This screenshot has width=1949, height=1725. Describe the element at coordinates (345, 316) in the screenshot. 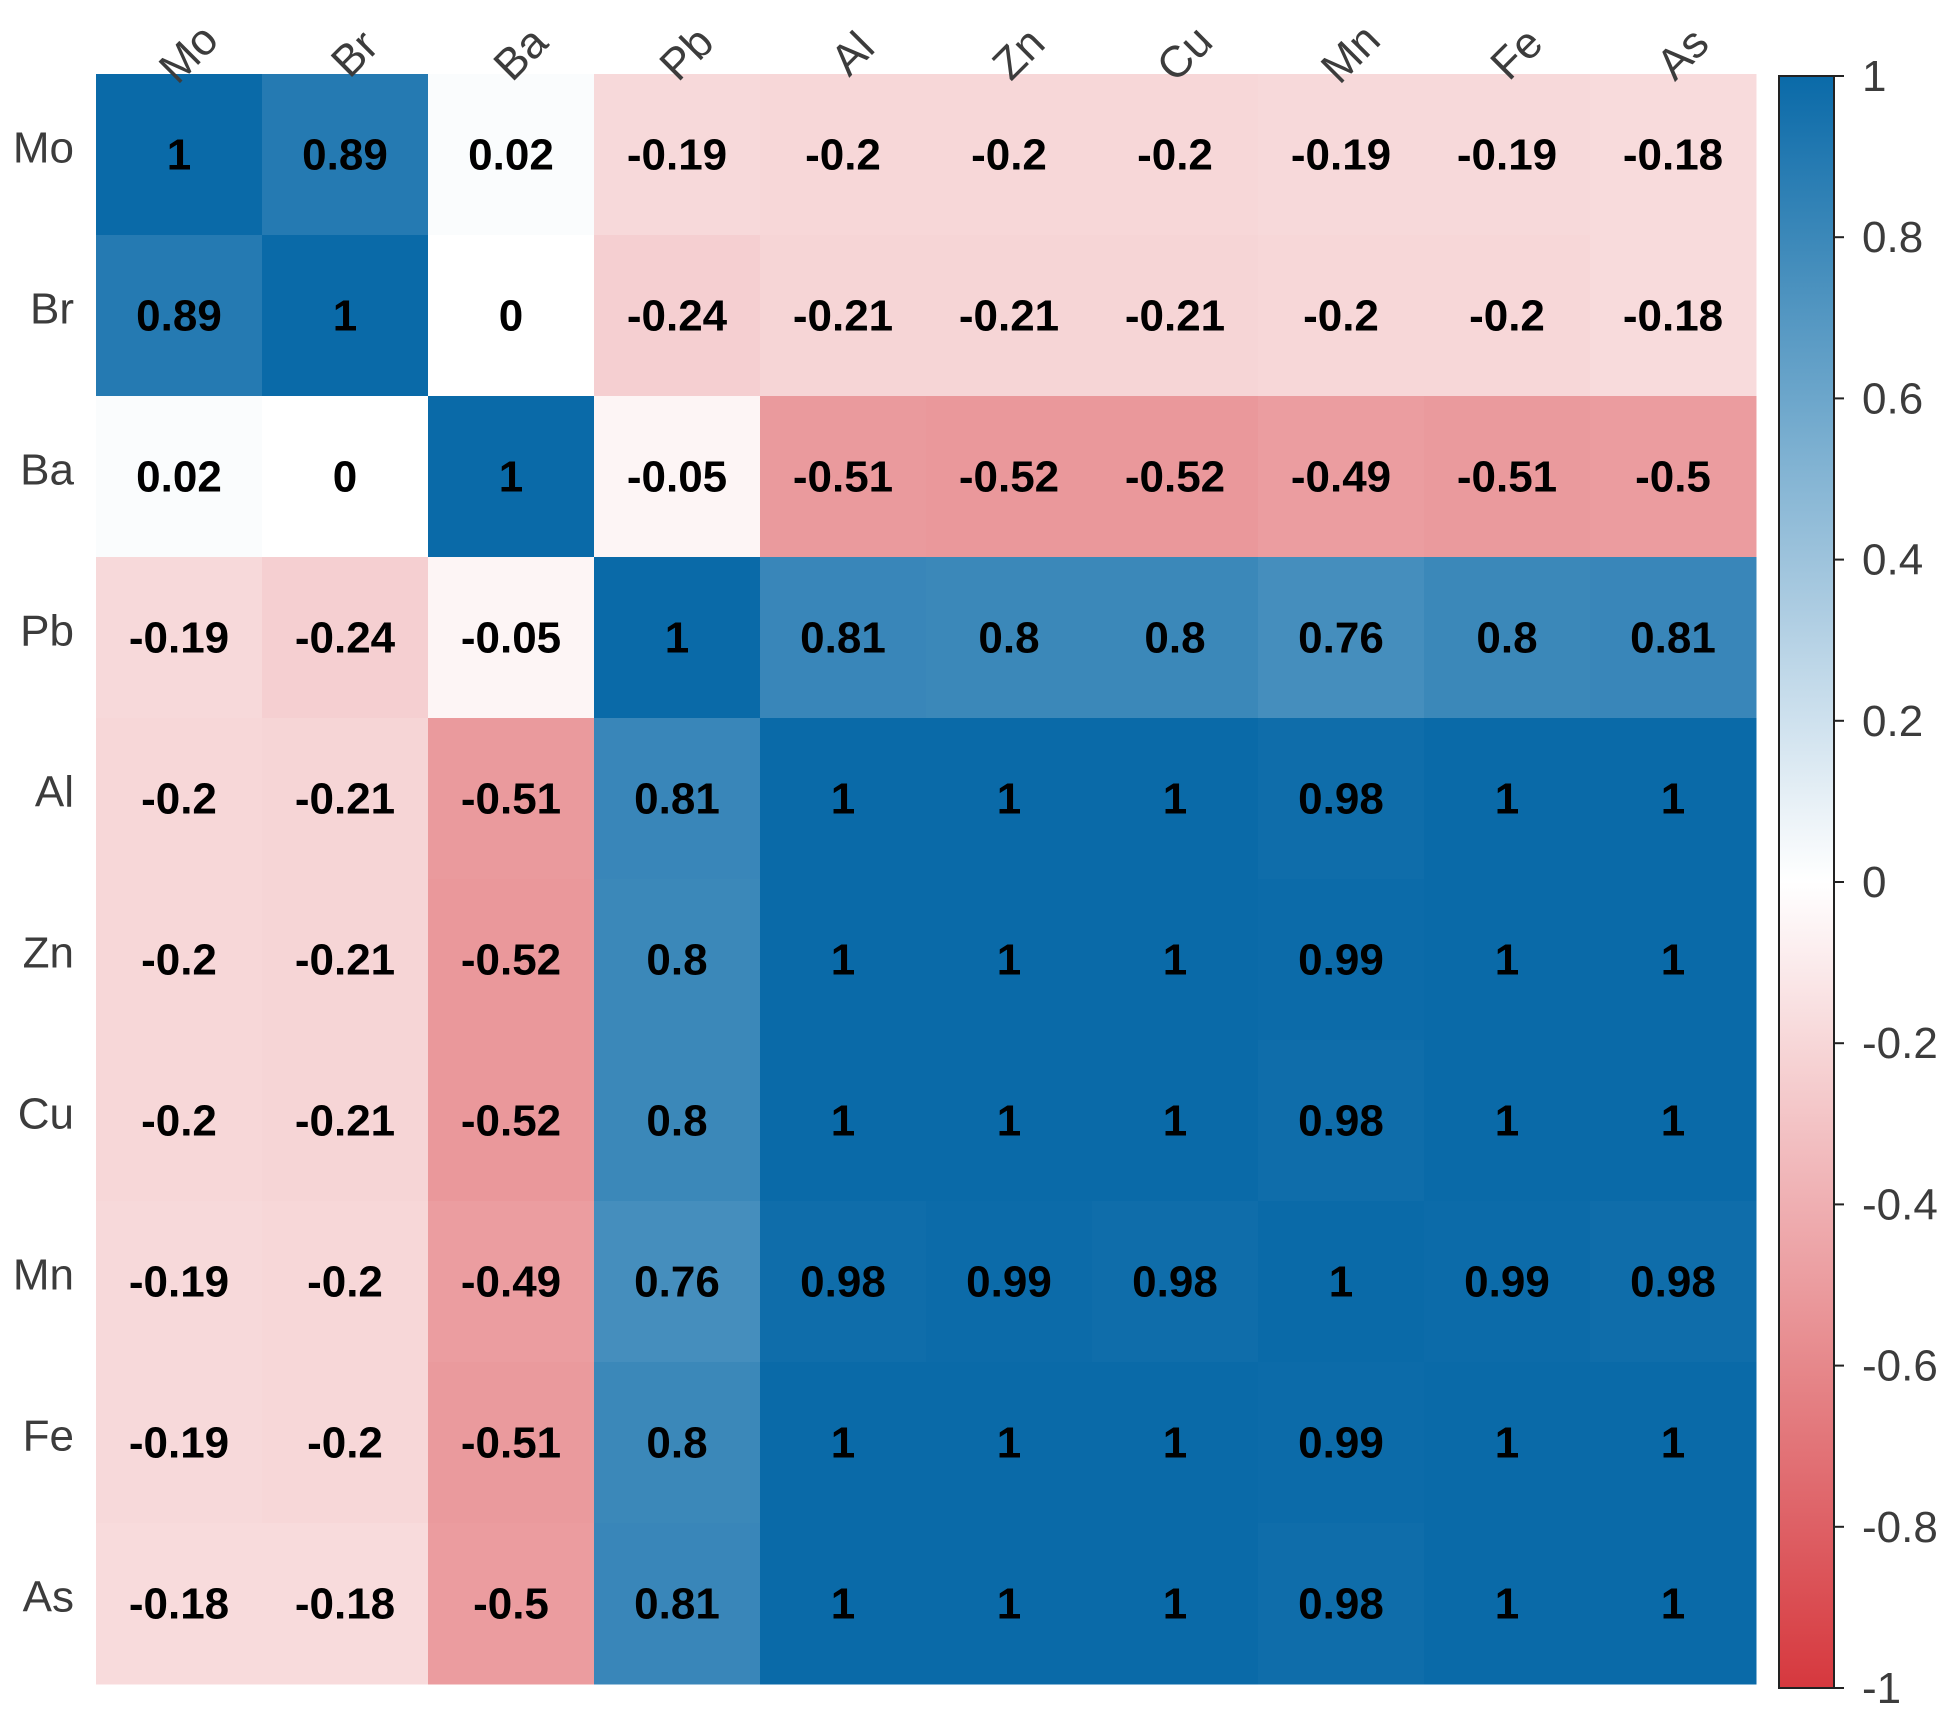

I see `cell-value-Br-Br: 1` at that location.